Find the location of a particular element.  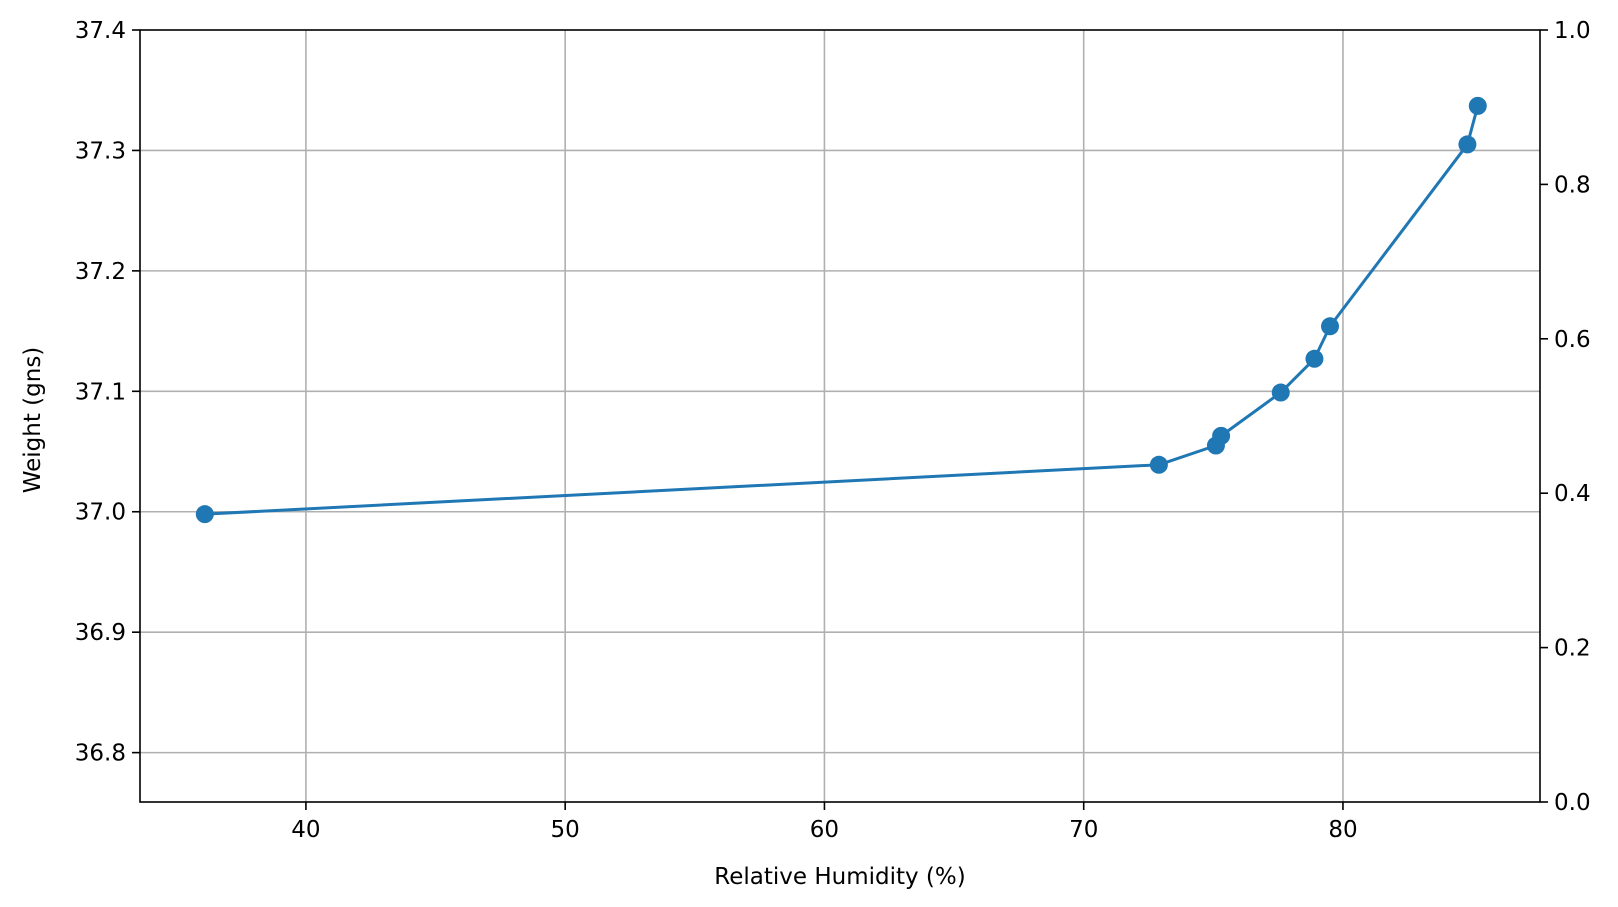

y-axis-label: Weight (gns) is located at coordinates (33, 420).